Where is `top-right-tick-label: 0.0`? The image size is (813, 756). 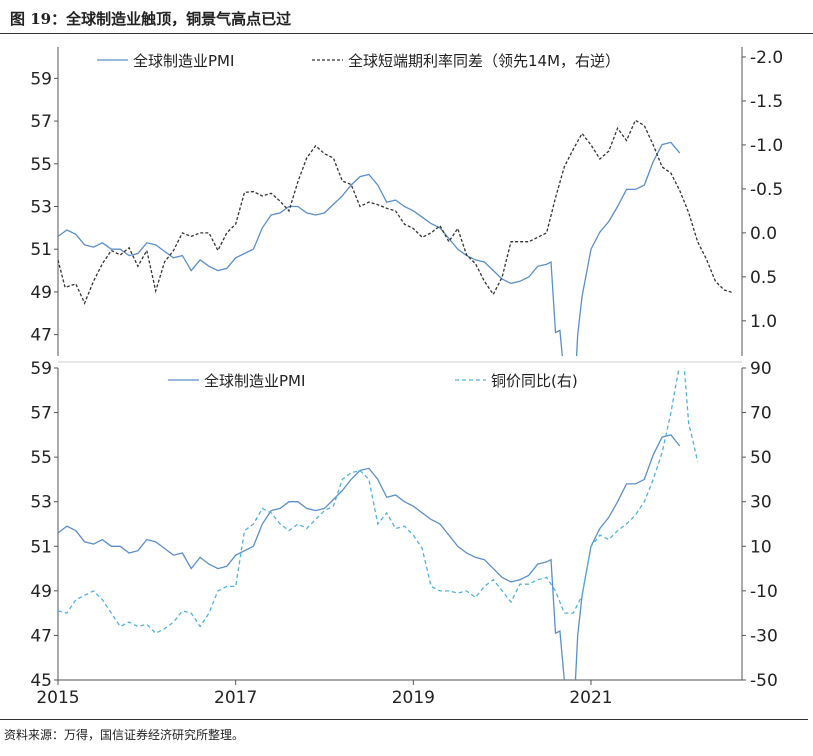
top-right-tick-label: 0.0 is located at coordinates (763, 234).